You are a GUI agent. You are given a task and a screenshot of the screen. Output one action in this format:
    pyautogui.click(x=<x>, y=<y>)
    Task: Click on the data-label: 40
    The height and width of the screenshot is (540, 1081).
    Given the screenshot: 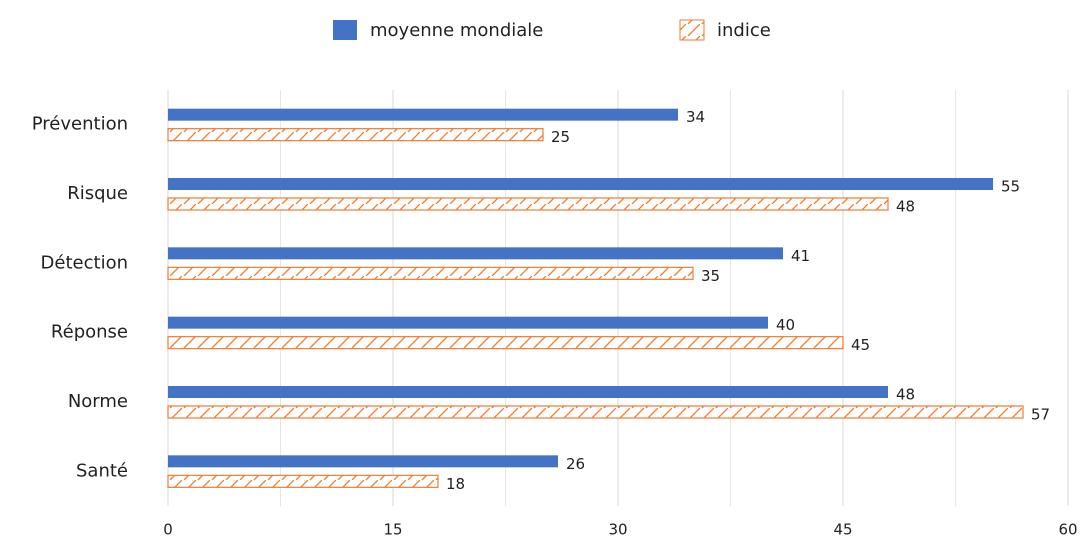 What is the action you would take?
    pyautogui.click(x=785, y=325)
    